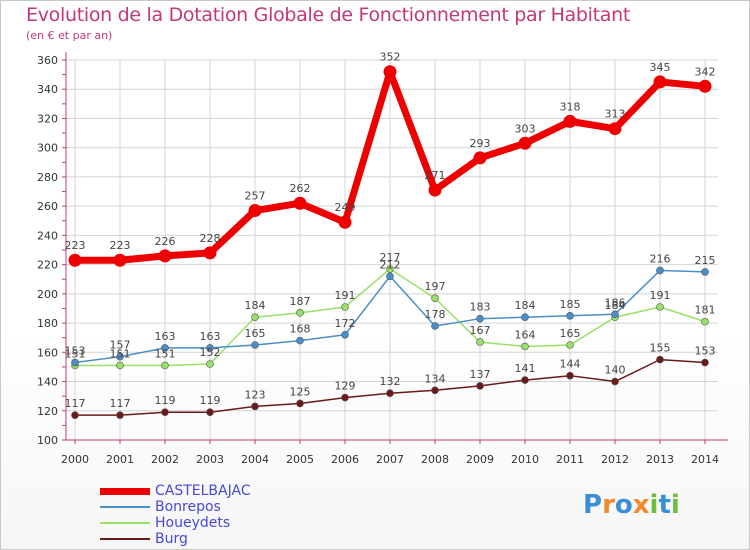 The width and height of the screenshot is (750, 550). I want to click on data-label-castelbajac: 293, so click(480, 143).